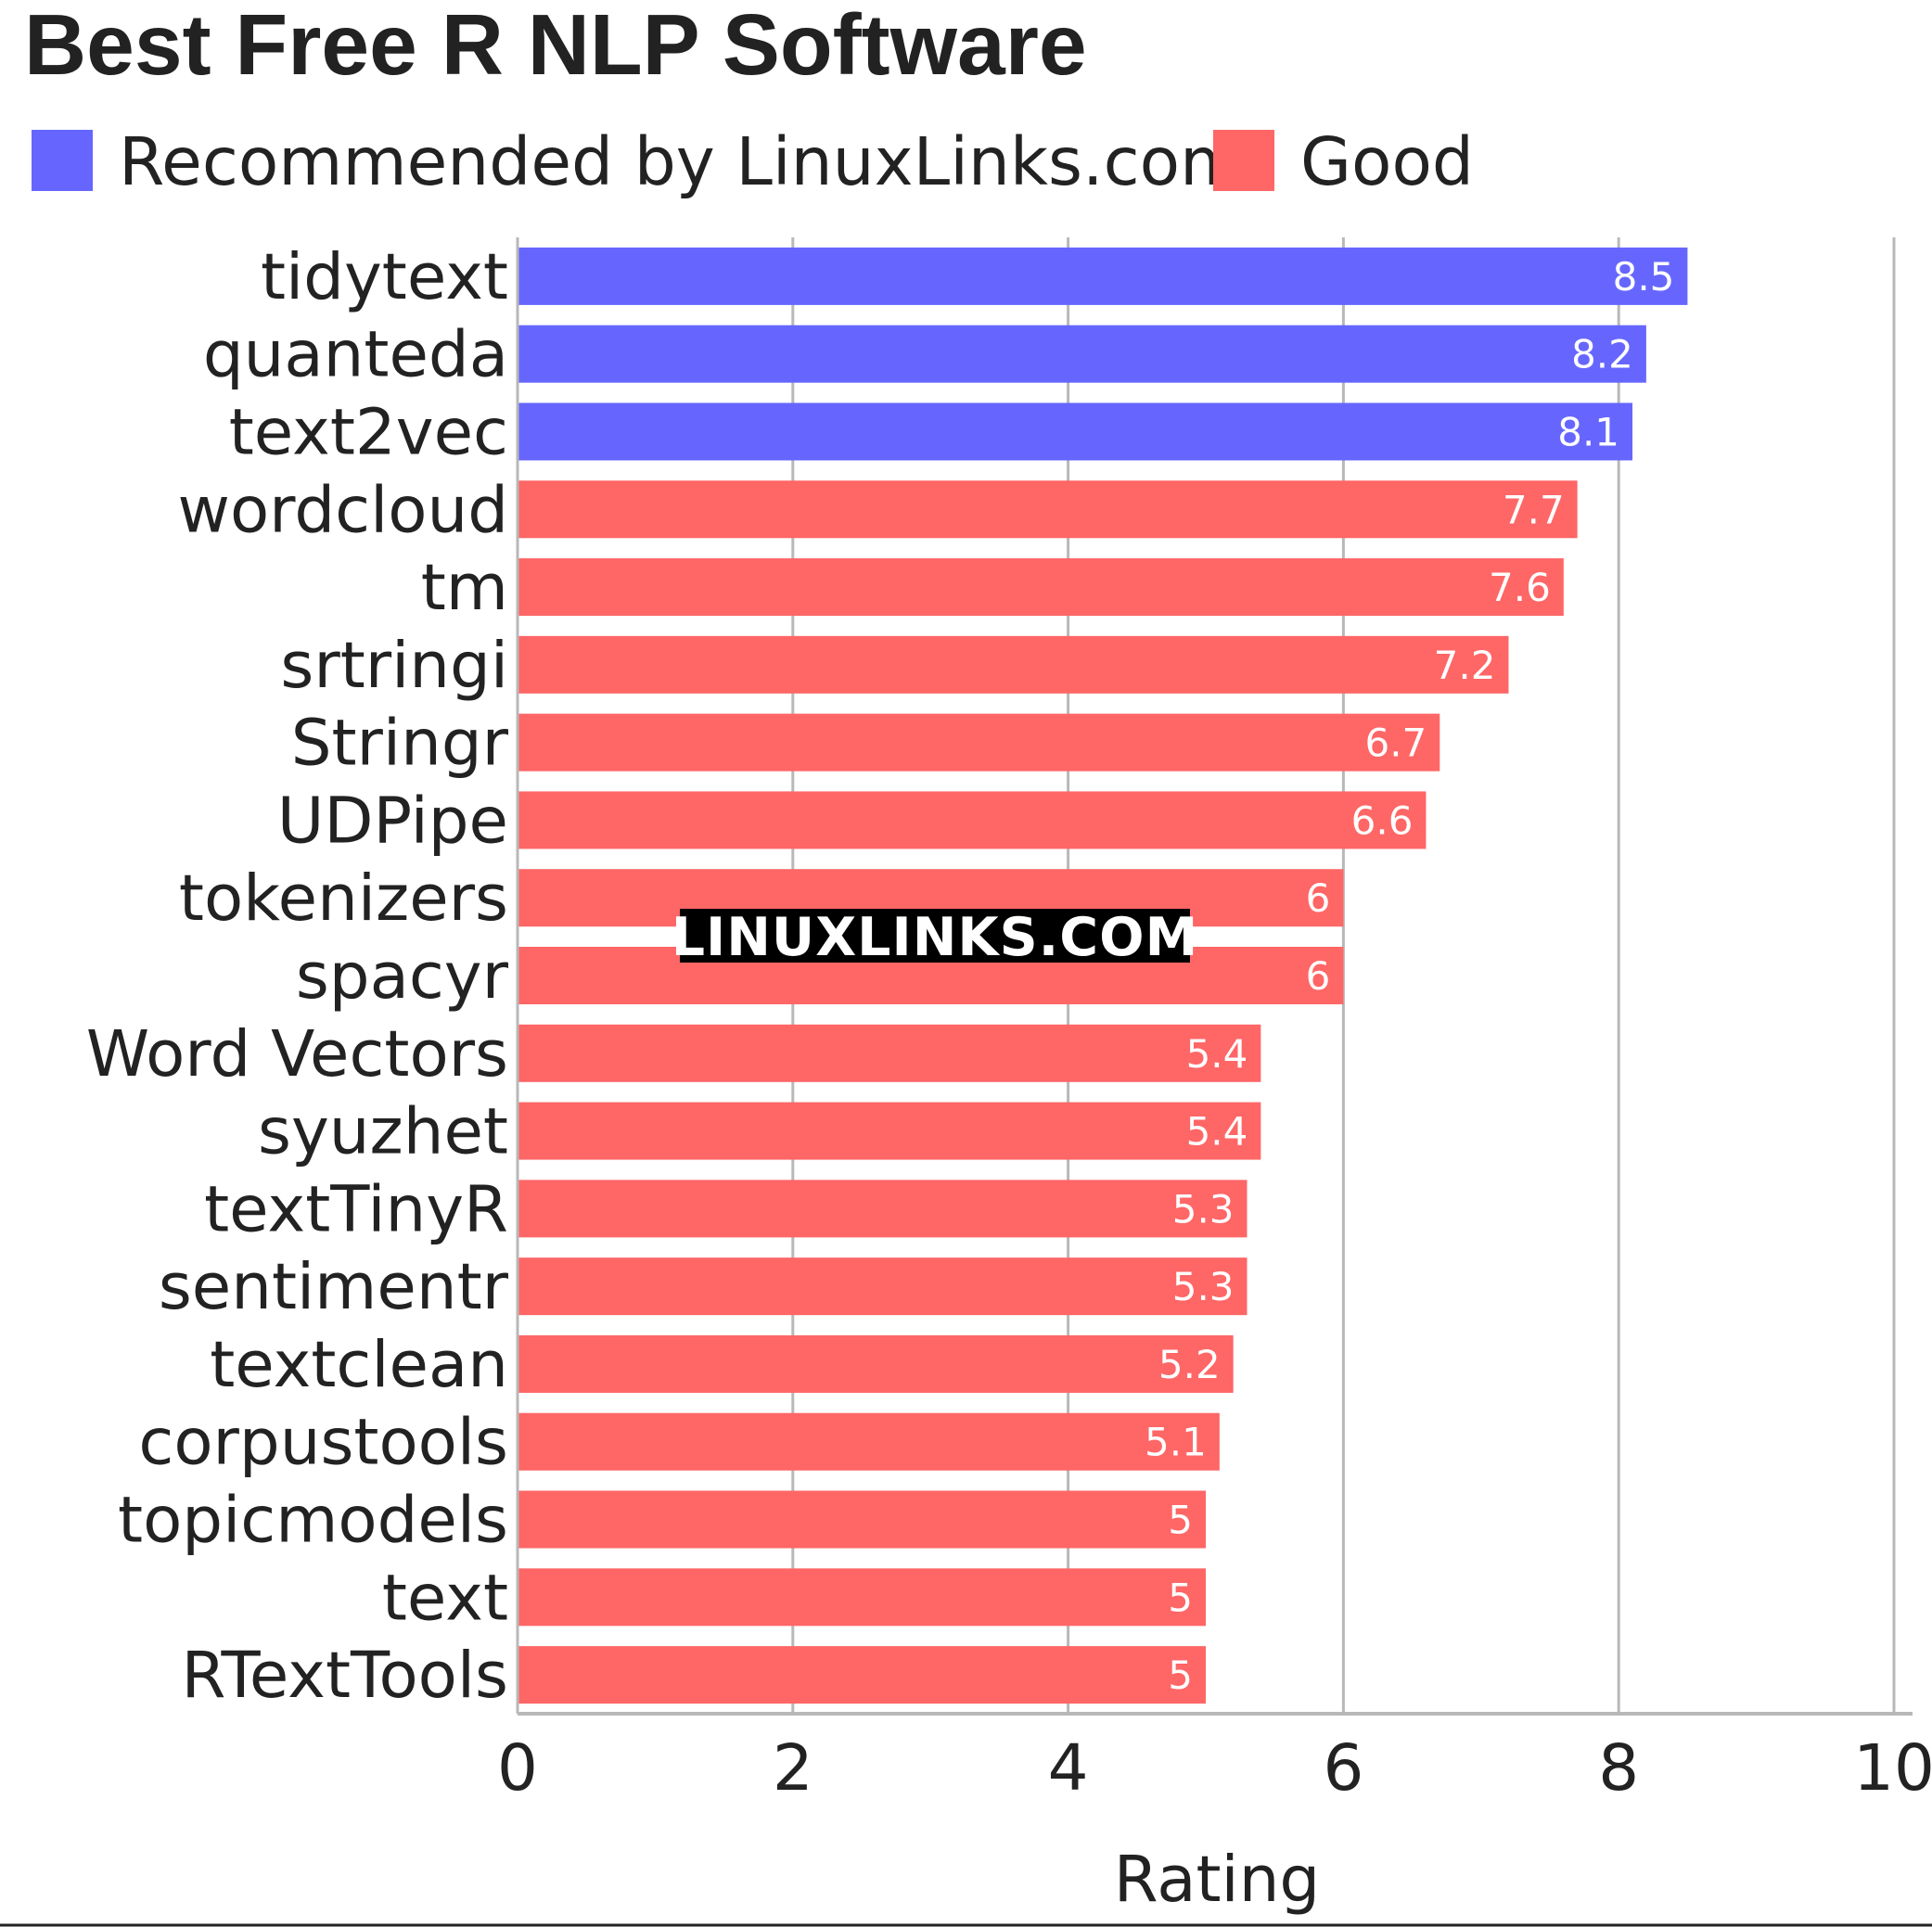 The height and width of the screenshot is (1927, 1932). Describe the element at coordinates (297, 1054) in the screenshot. I see `category-label: Word Vectors` at that location.